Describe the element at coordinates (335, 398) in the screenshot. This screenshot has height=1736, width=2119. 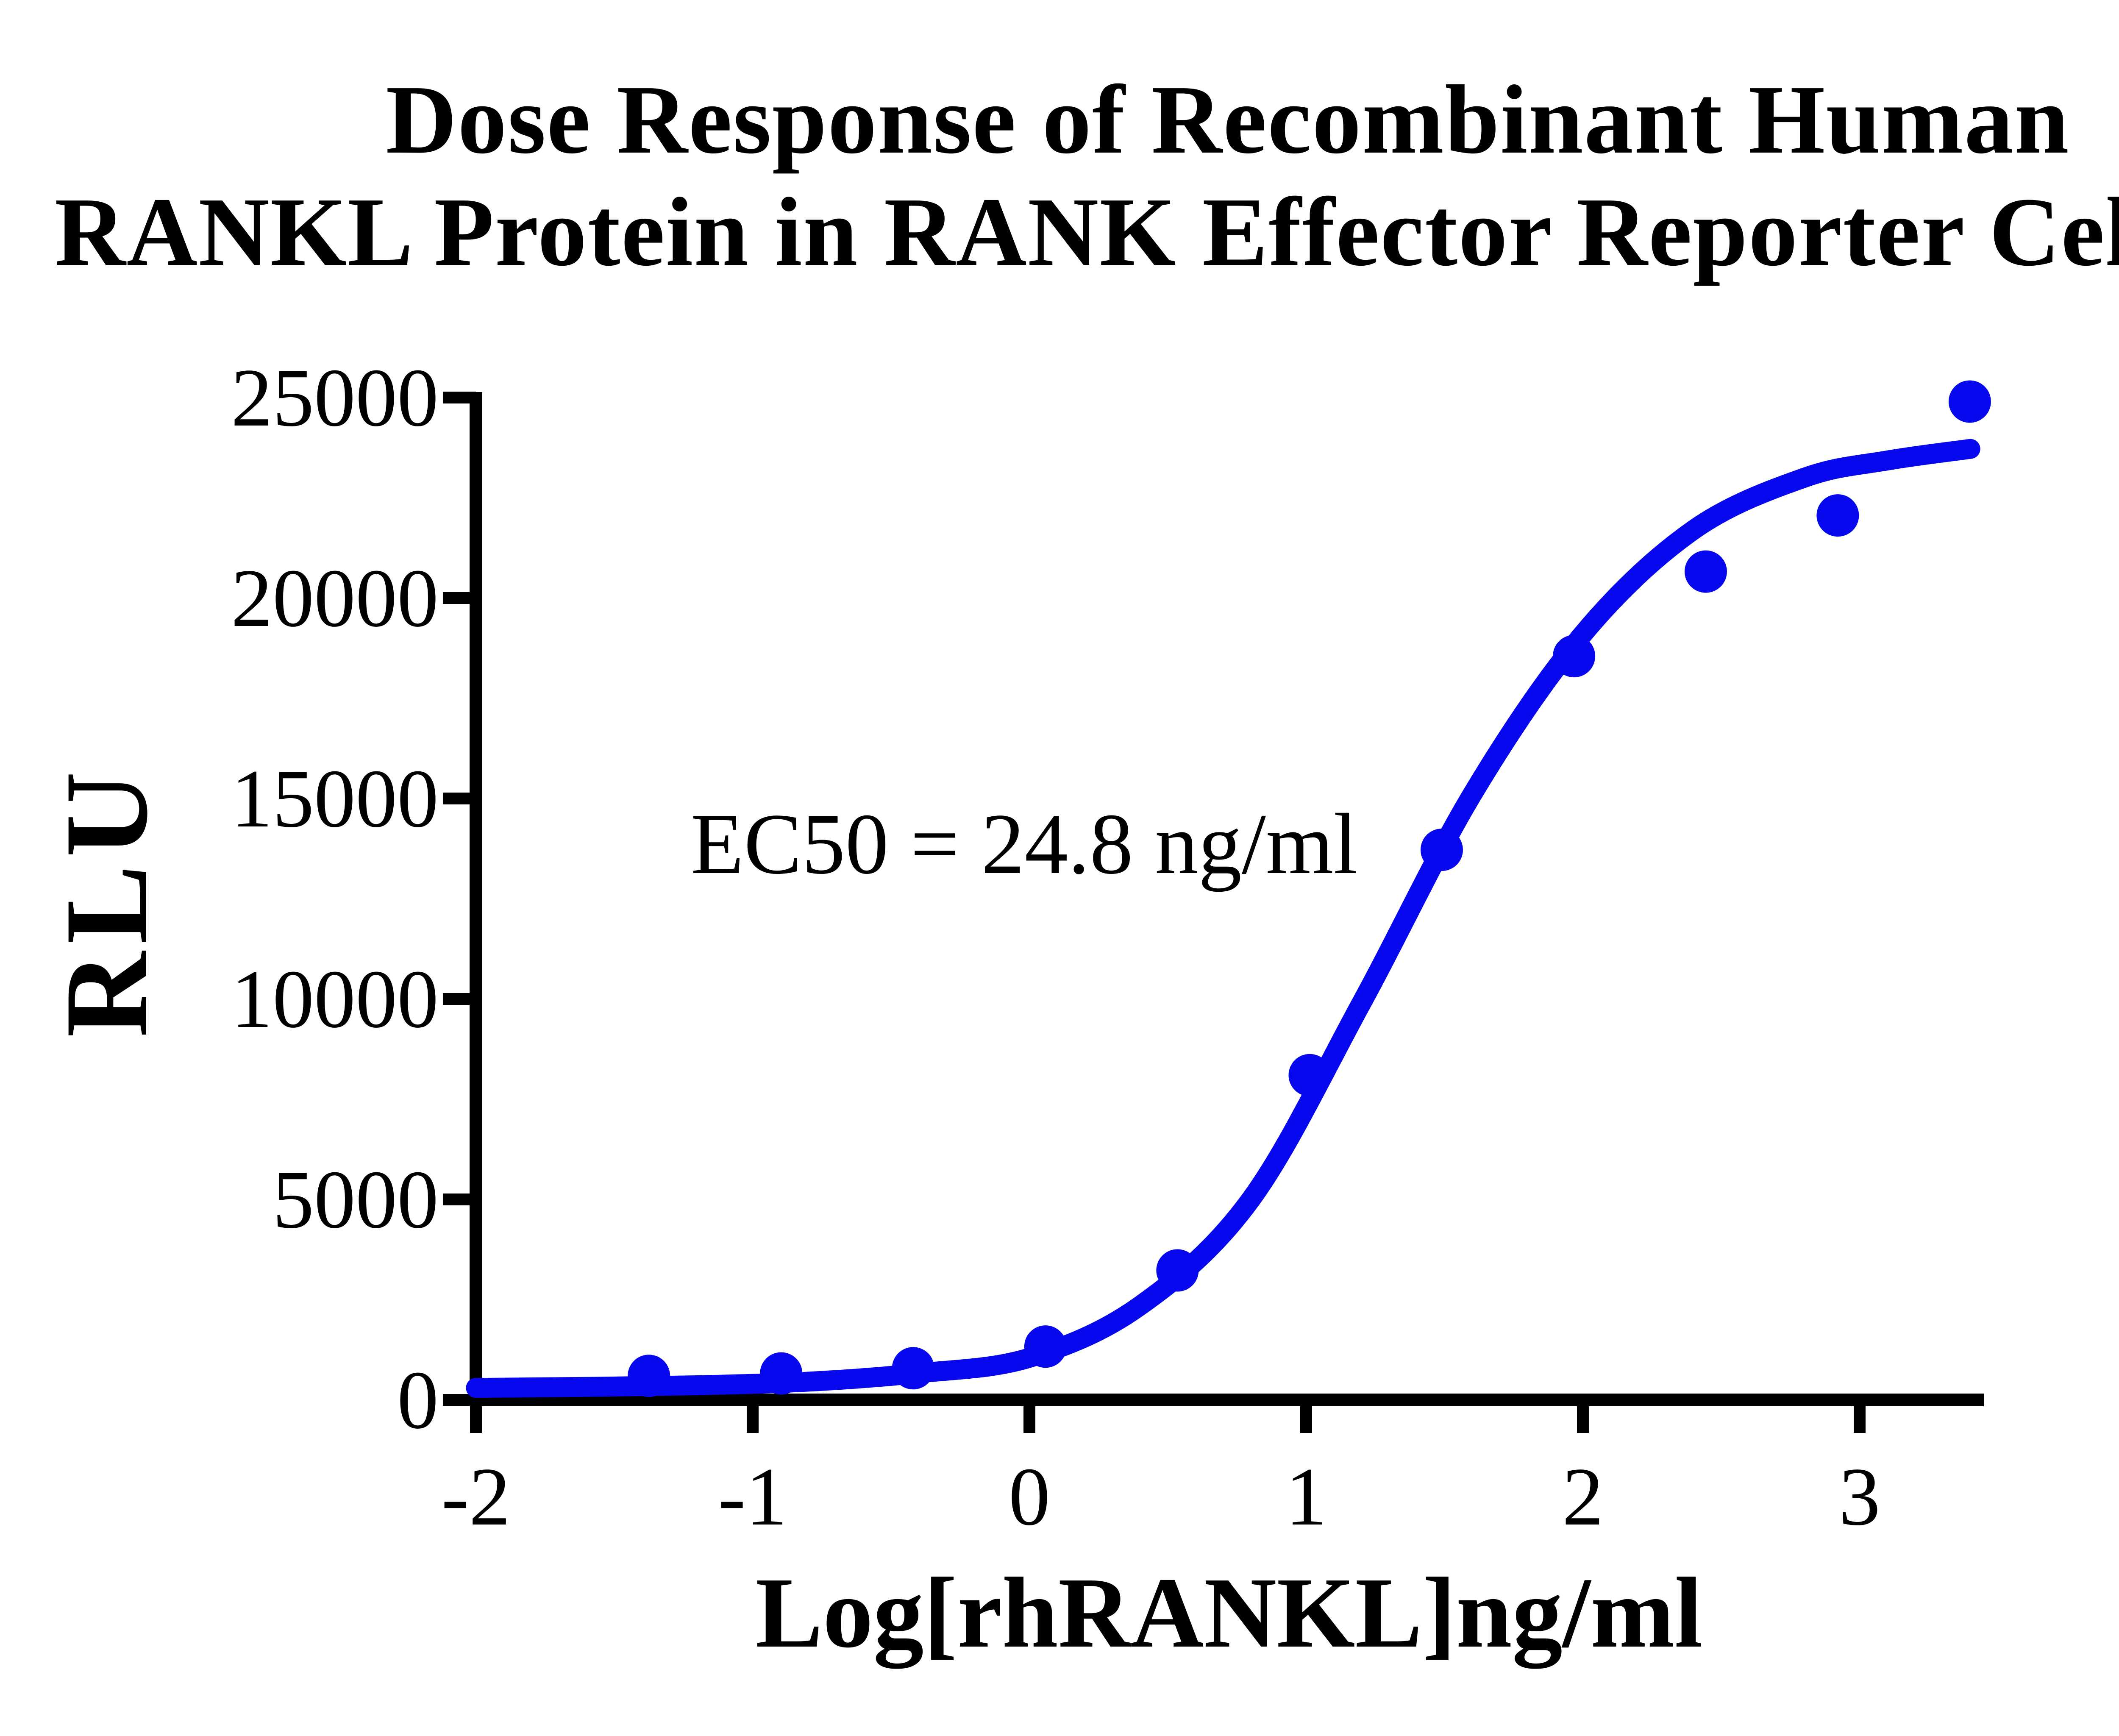
I see `y-tick-label: 25000` at that location.